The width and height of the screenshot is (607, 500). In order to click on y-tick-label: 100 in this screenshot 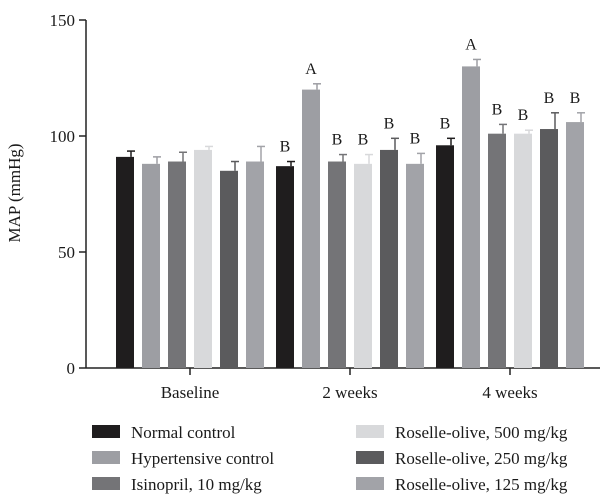, I will do `click(63, 136)`.